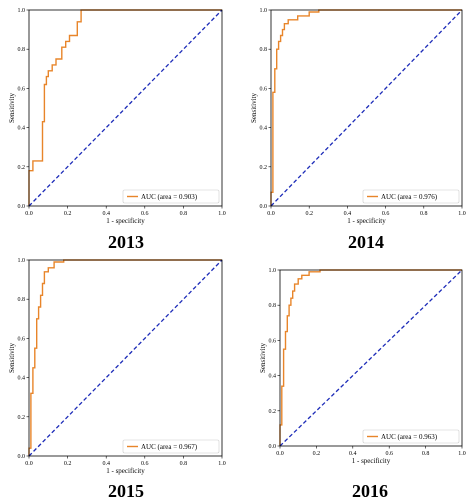 This screenshot has width=474, height=502. What do you see at coordinates (370, 491) in the screenshot?
I see `panel-year-caption: 2016` at bounding box center [370, 491].